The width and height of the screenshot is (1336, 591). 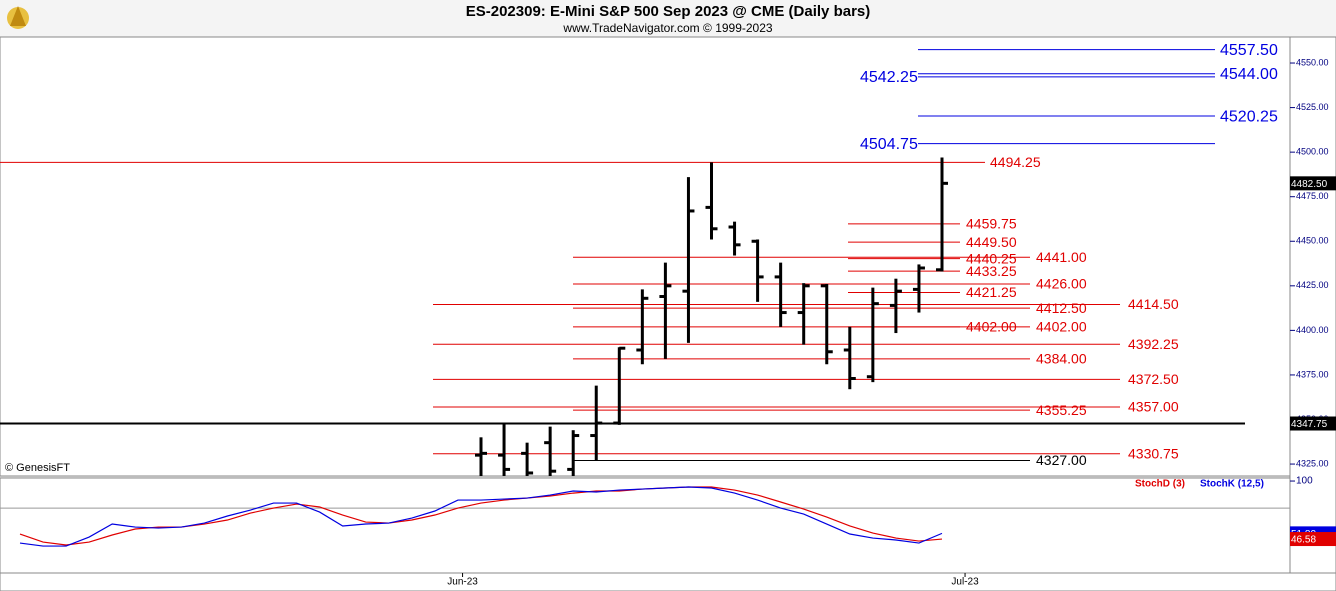 What do you see at coordinates (1061, 284) in the screenshot?
I see `level-label: 4426.00` at bounding box center [1061, 284].